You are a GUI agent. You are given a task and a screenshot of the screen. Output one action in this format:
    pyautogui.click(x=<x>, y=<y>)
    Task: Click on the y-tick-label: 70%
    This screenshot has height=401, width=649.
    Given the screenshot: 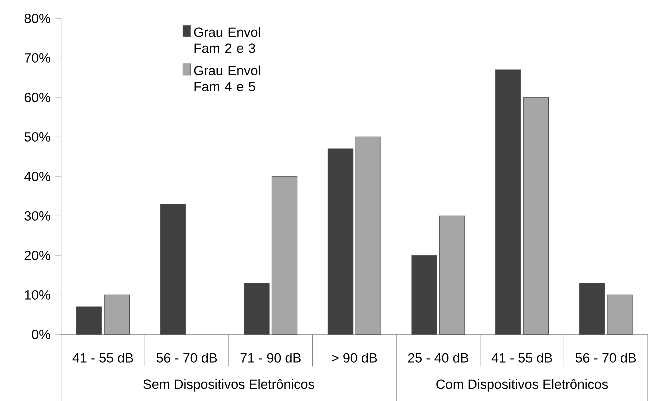 What is the action you would take?
    pyautogui.click(x=37, y=58)
    